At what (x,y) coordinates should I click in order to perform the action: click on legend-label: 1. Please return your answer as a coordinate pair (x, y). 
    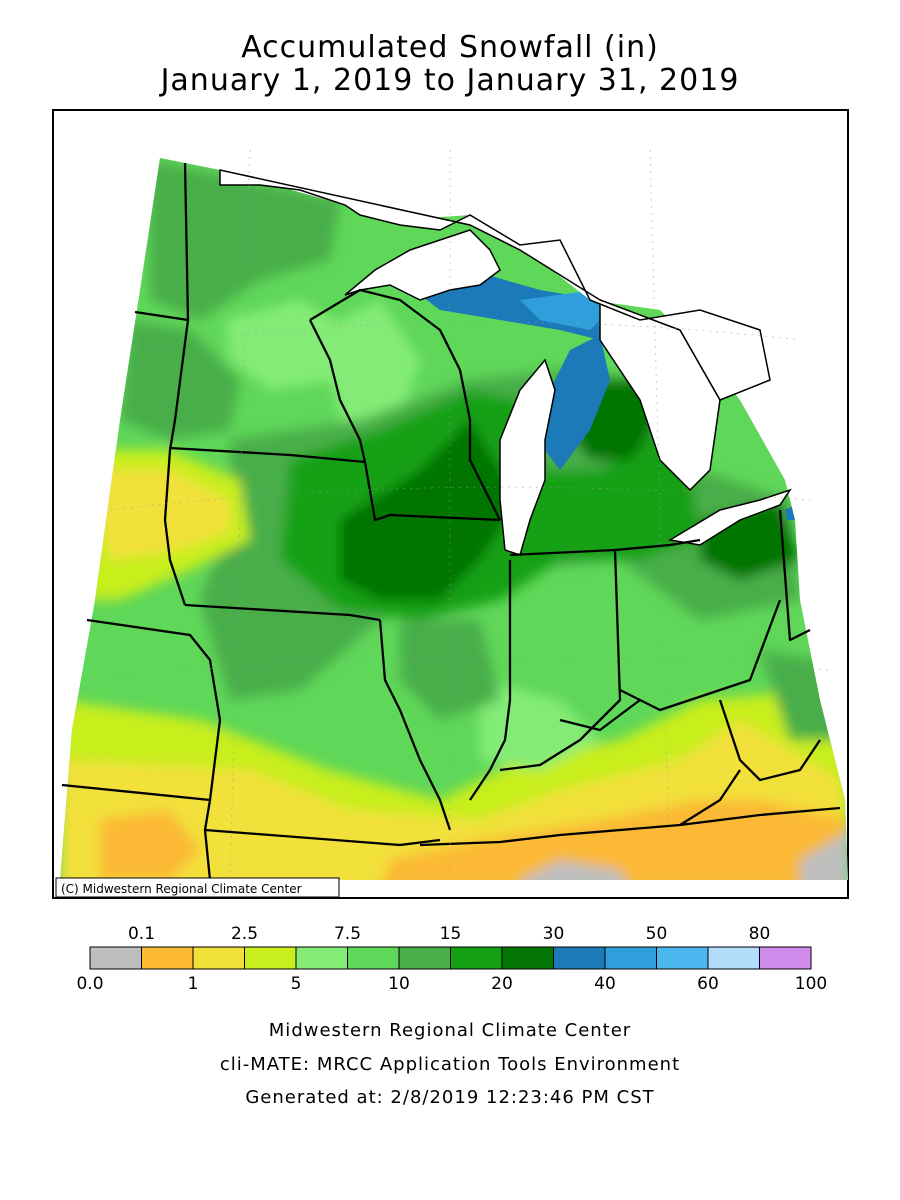
    Looking at the image, I should click on (193, 984).